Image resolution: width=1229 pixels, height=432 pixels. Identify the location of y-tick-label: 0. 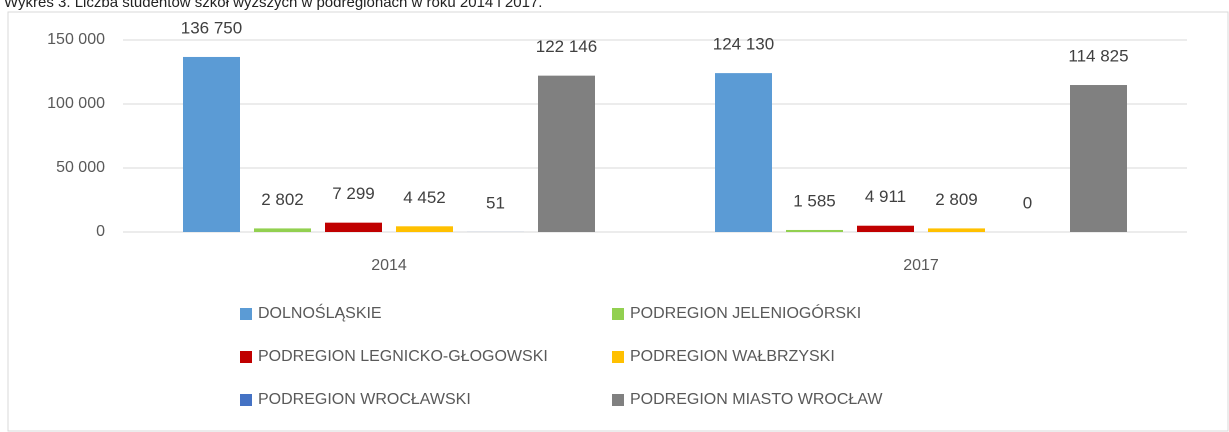
(100, 231).